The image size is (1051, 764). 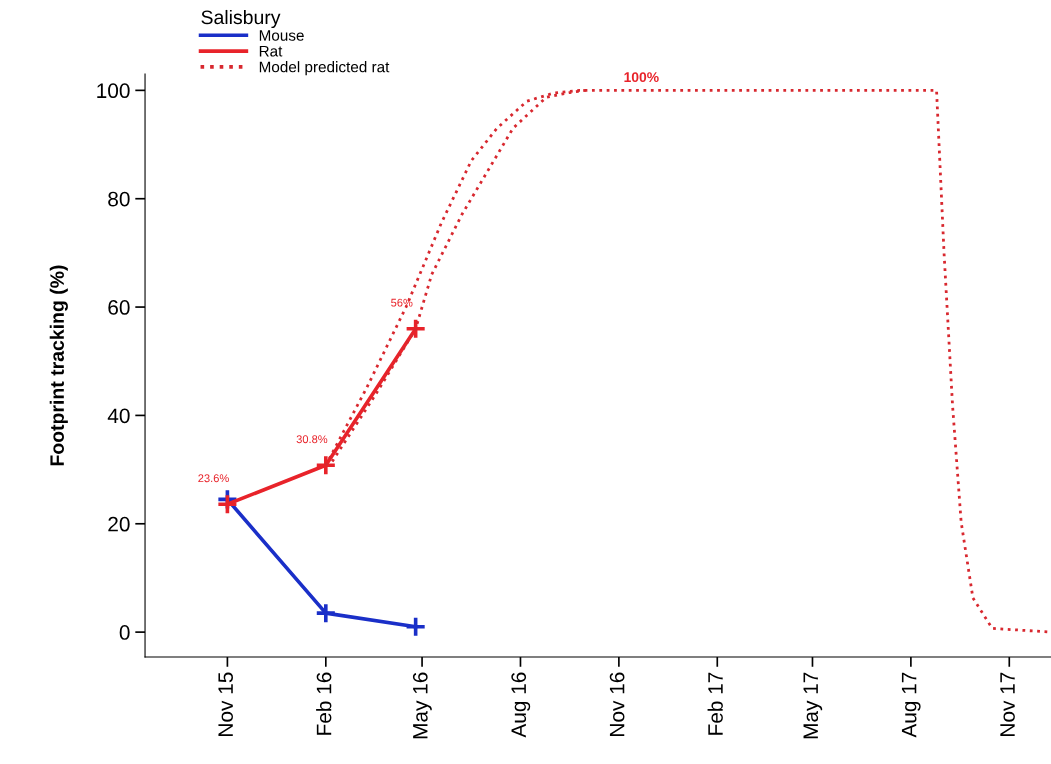 What do you see at coordinates (241, 19) in the screenshot?
I see `legend-title: Salisbury` at bounding box center [241, 19].